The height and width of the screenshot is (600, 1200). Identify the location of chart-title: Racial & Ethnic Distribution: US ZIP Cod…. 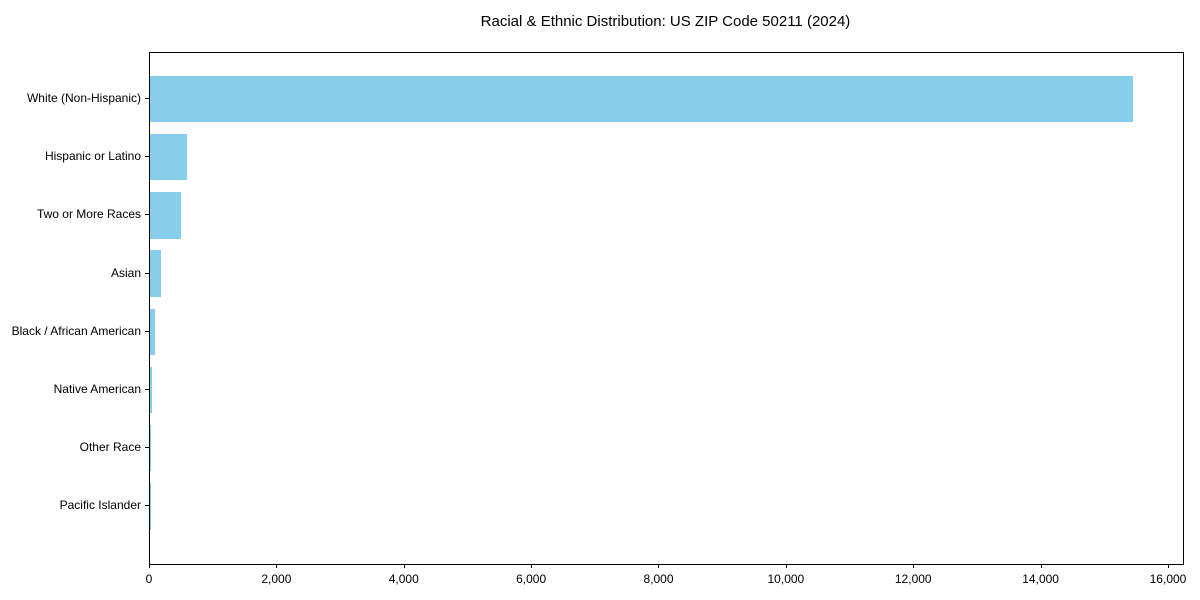
(665, 21).